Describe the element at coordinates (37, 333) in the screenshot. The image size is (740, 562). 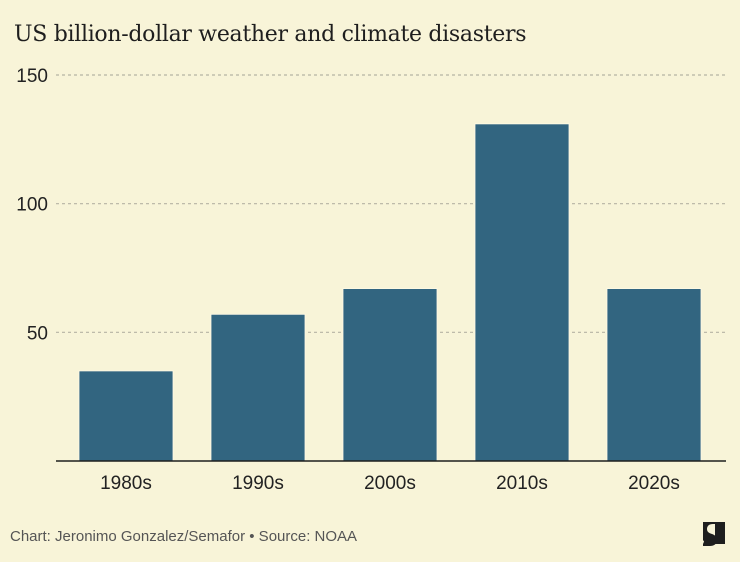
I see `y-tick-label: 50` at that location.